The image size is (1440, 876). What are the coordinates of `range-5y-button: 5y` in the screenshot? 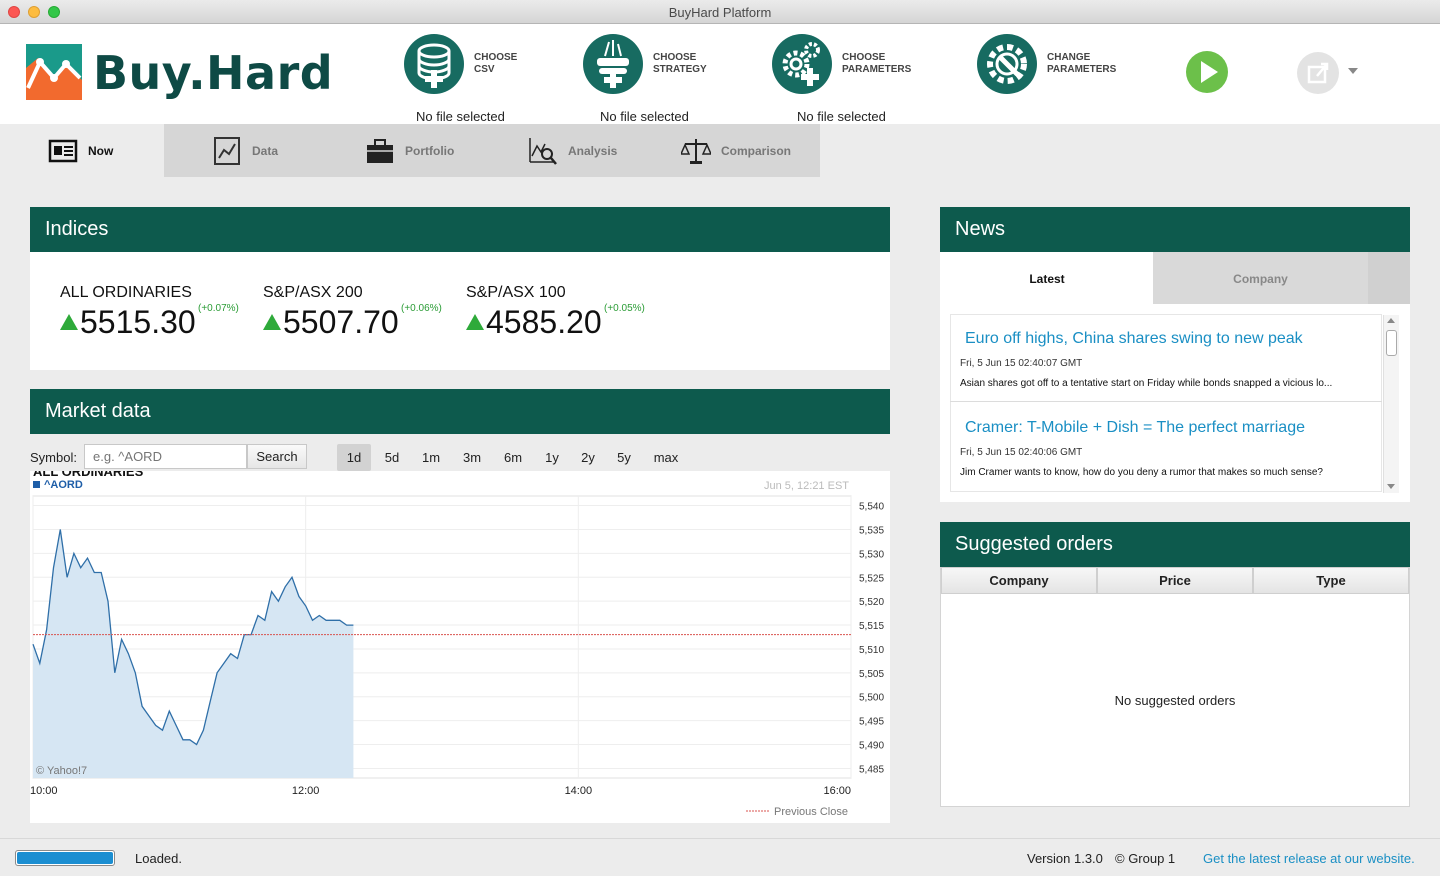 It's located at (624, 457).